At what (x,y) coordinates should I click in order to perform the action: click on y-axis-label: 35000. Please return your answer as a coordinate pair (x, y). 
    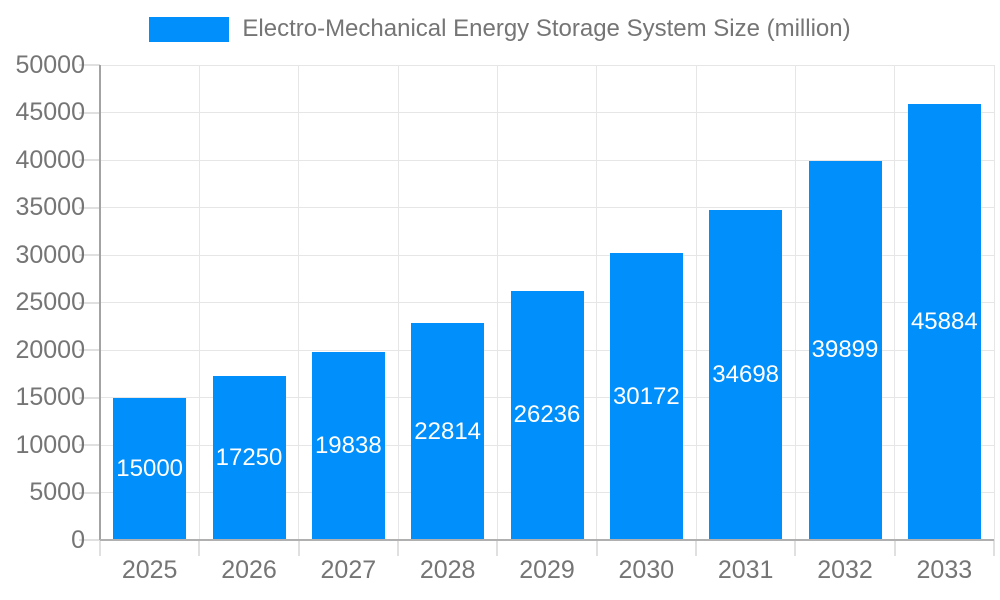
    Looking at the image, I should click on (50, 207).